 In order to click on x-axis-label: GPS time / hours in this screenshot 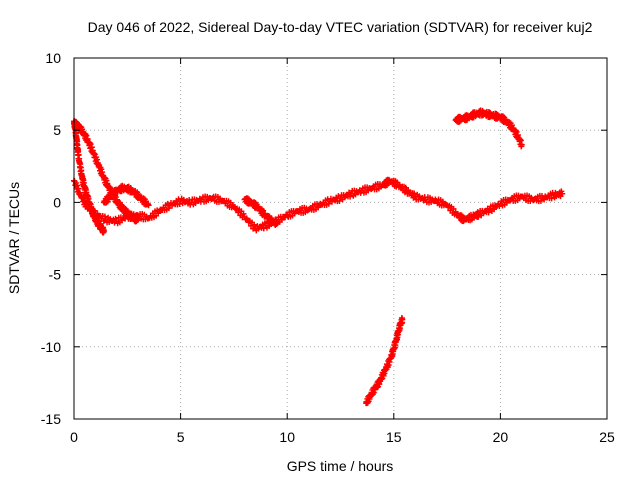, I will do `click(340, 466)`.